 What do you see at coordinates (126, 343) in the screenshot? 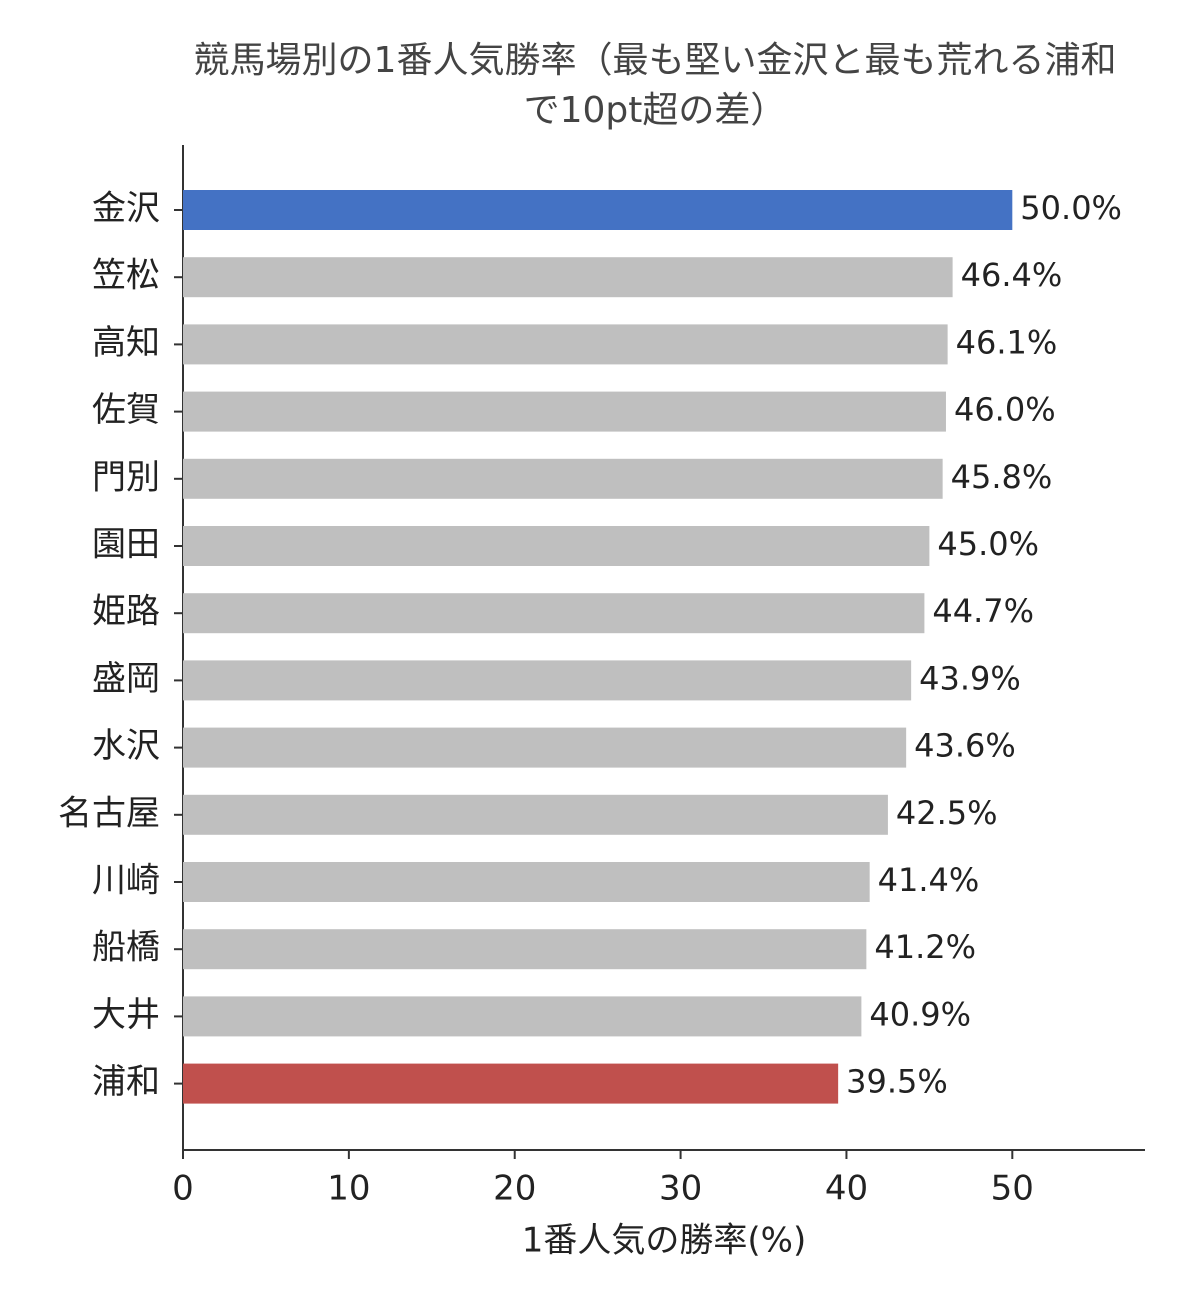
I see `y-tick-label: 高知` at bounding box center [126, 343].